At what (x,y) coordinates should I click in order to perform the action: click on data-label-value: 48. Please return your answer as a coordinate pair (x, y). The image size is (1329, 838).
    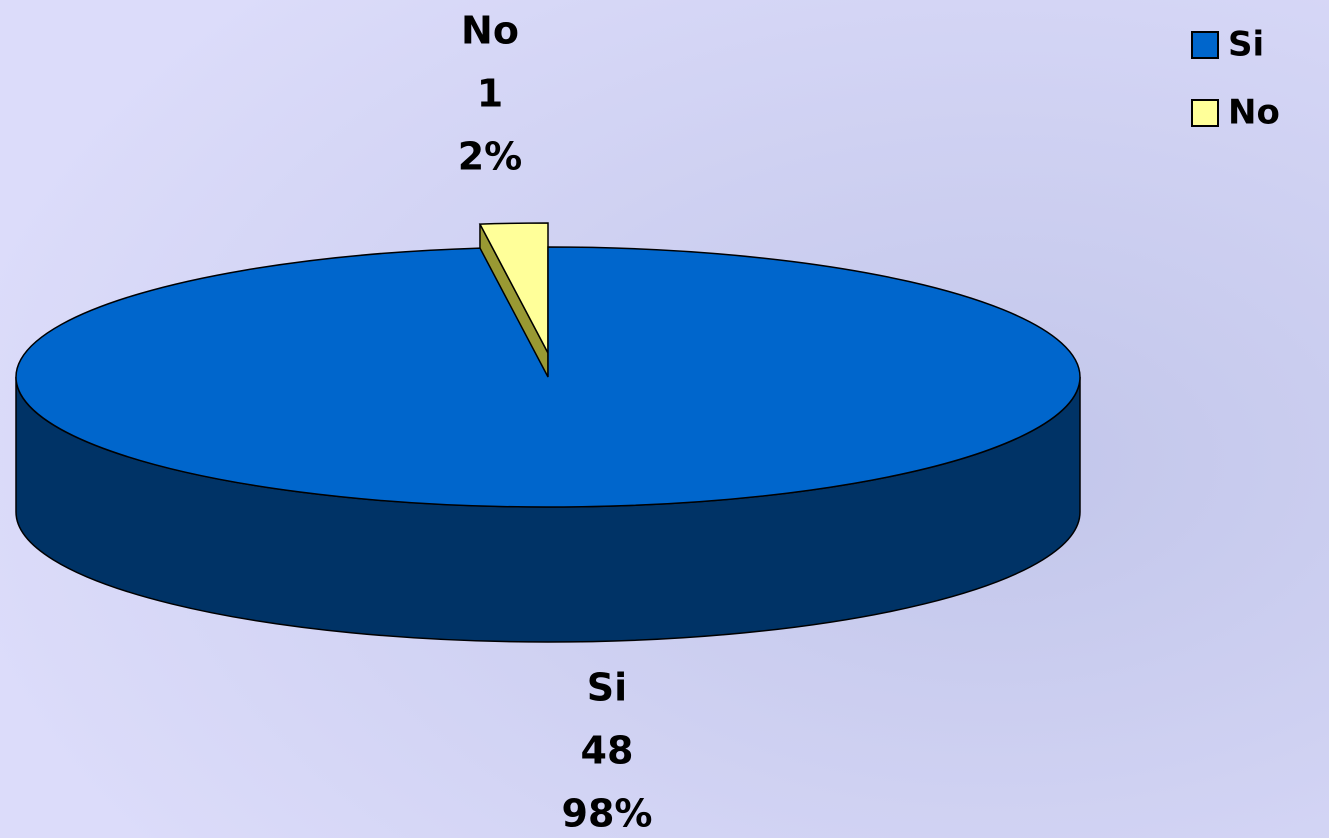
    Looking at the image, I should click on (607, 751).